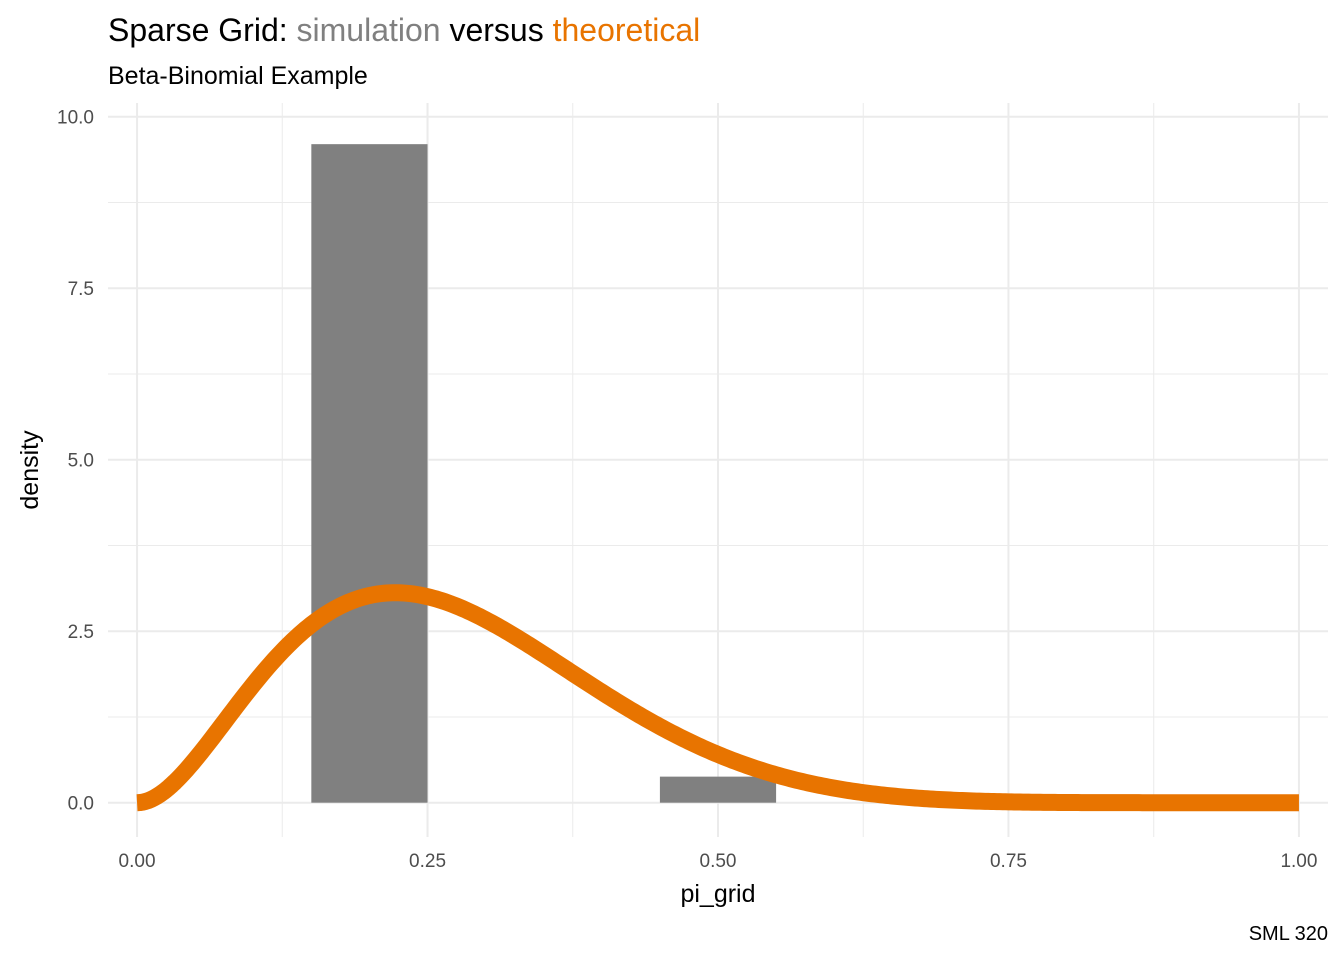 Image resolution: width=1344 pixels, height=960 pixels. What do you see at coordinates (627, 30) in the screenshot?
I see `title-part-3: theoretical` at bounding box center [627, 30].